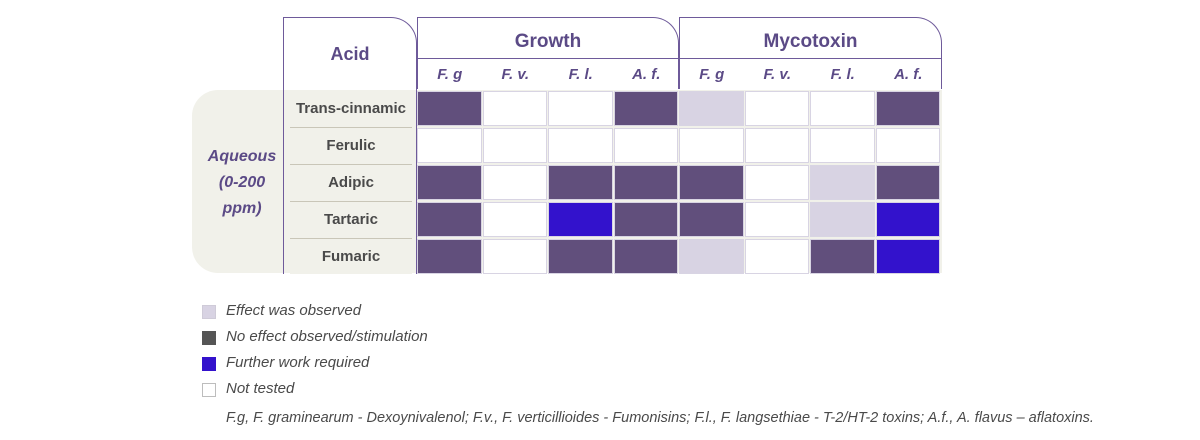  What do you see at coordinates (242, 156) in the screenshot?
I see `row-group-label-line1: Aqueous` at bounding box center [242, 156].